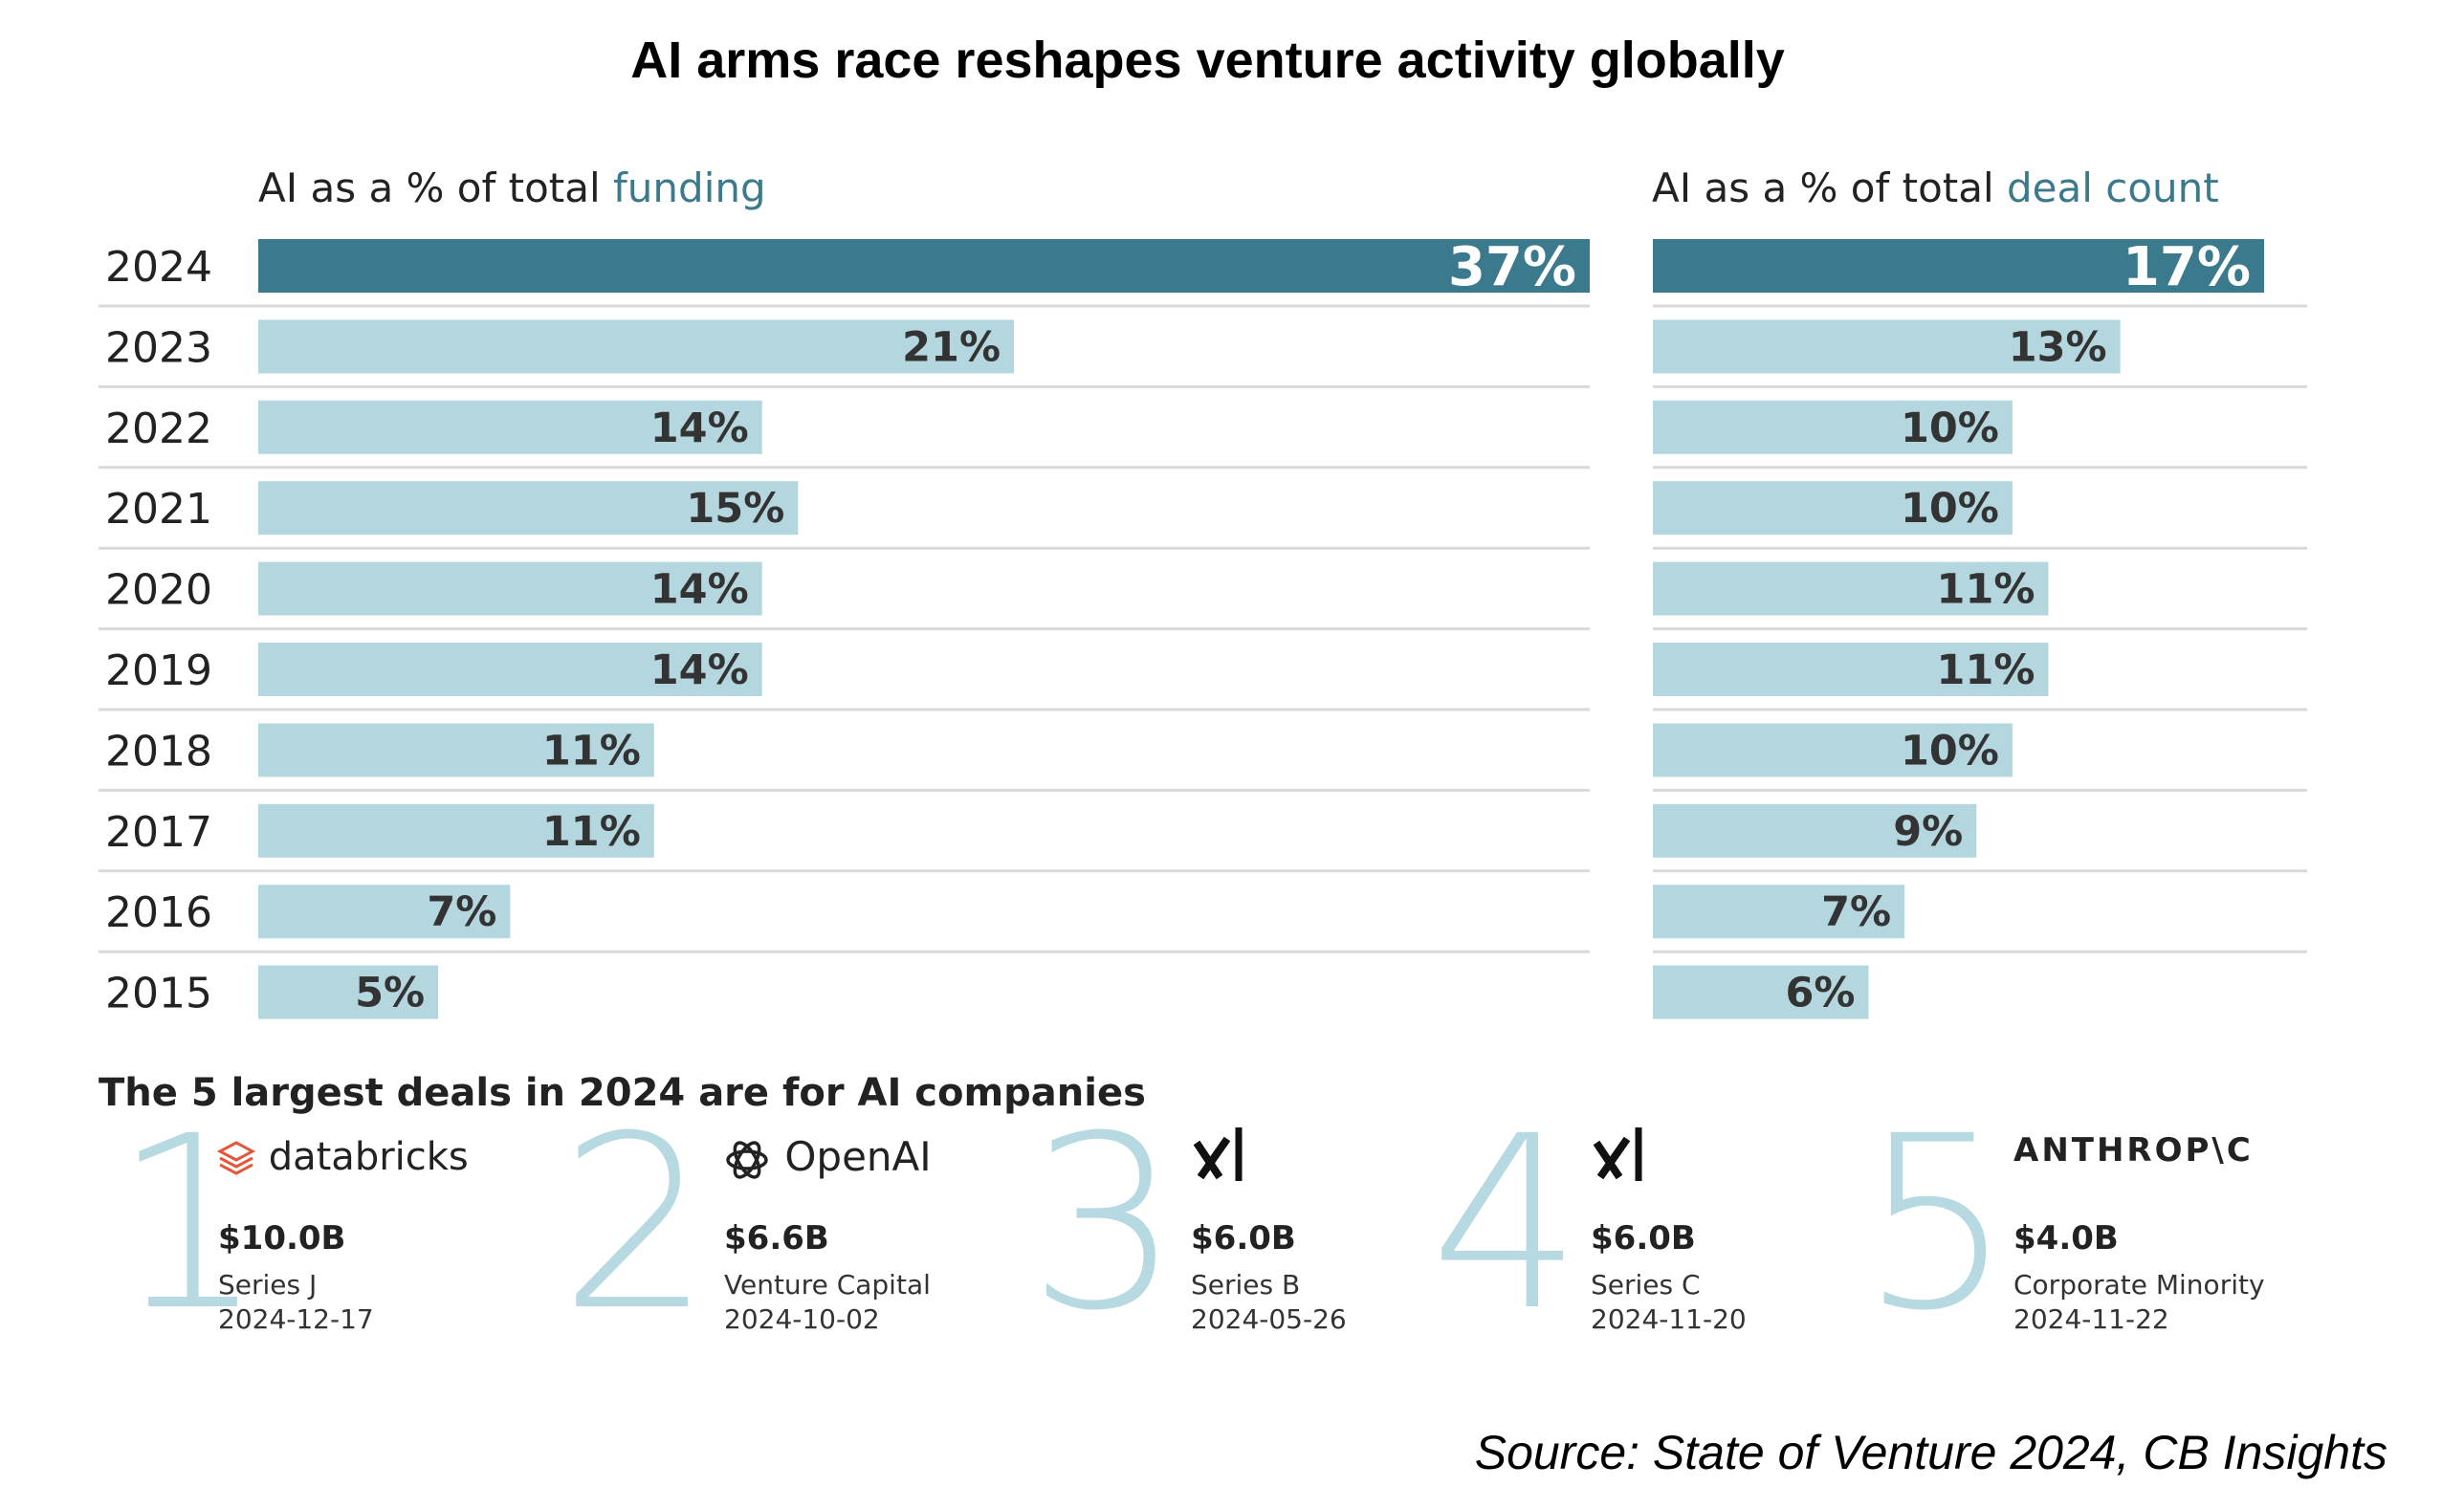  What do you see at coordinates (1104, 1223) in the screenshot?
I see `deal-rank: 3` at bounding box center [1104, 1223].